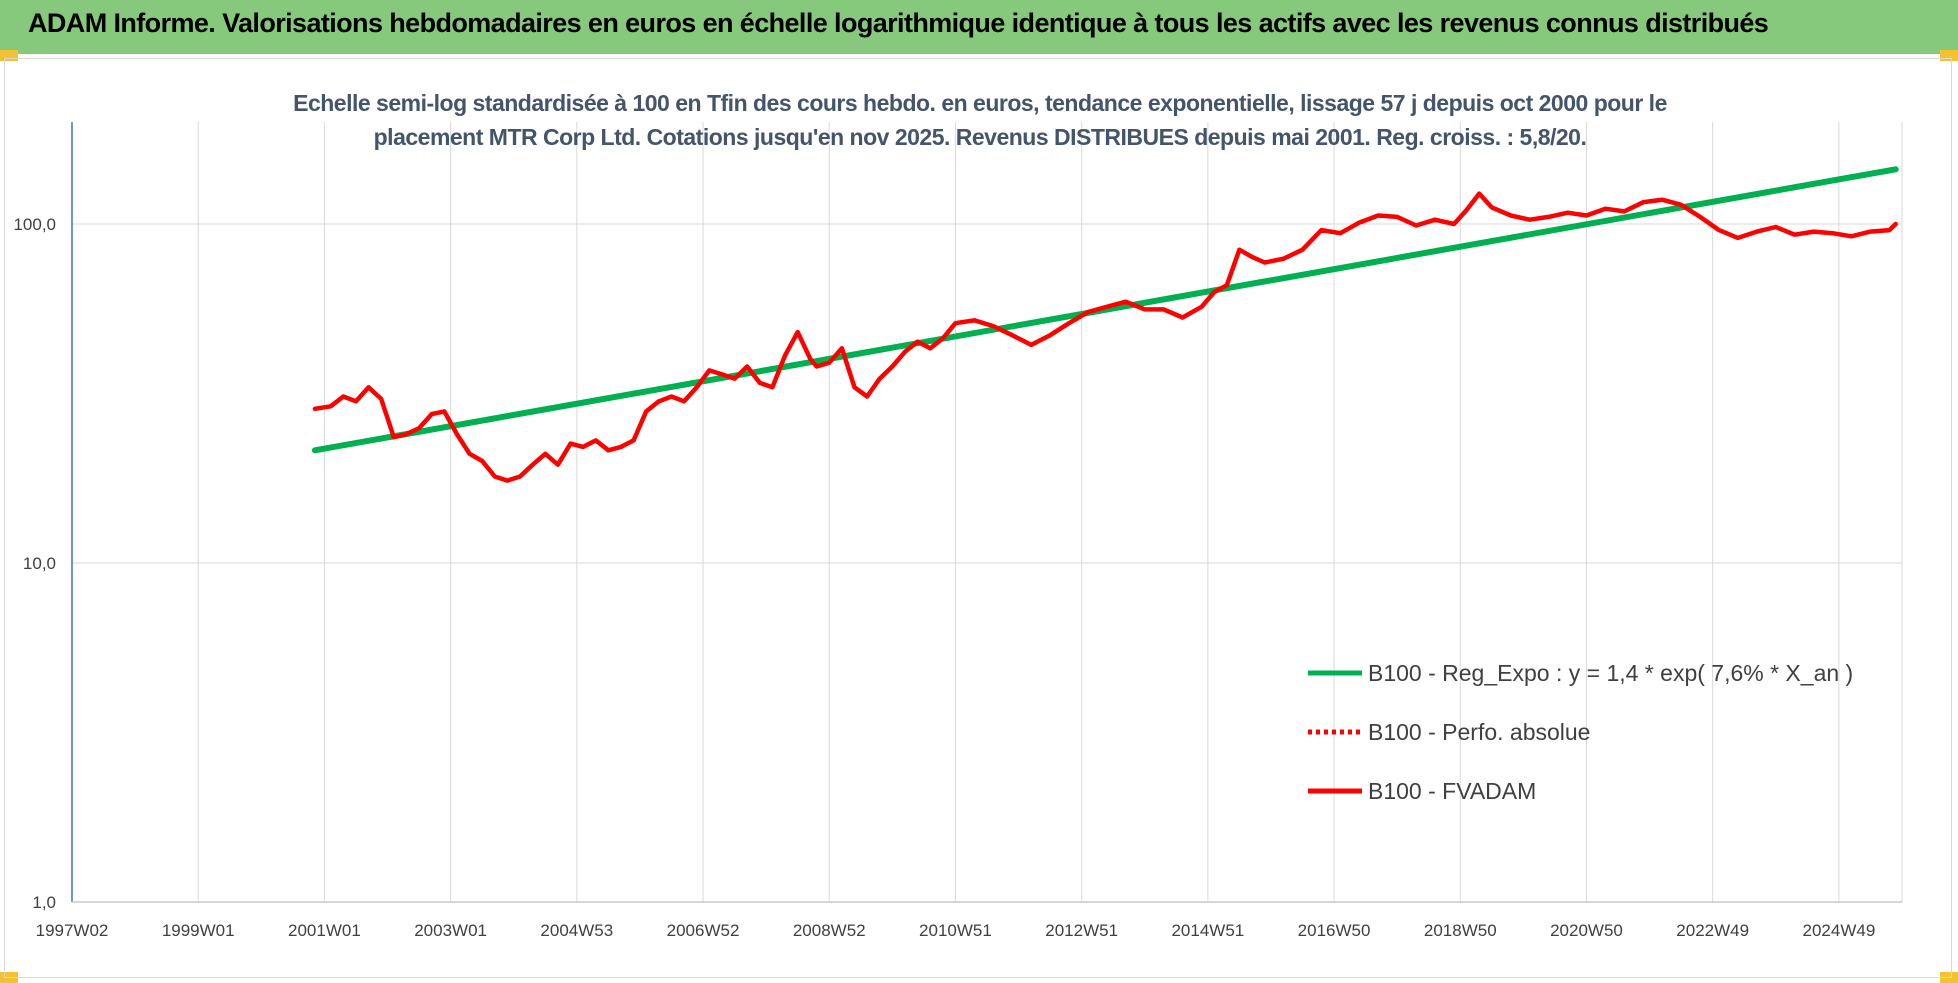  Describe the element at coordinates (9, 55) in the screenshot. I see `corner-marker-top-left` at that location.